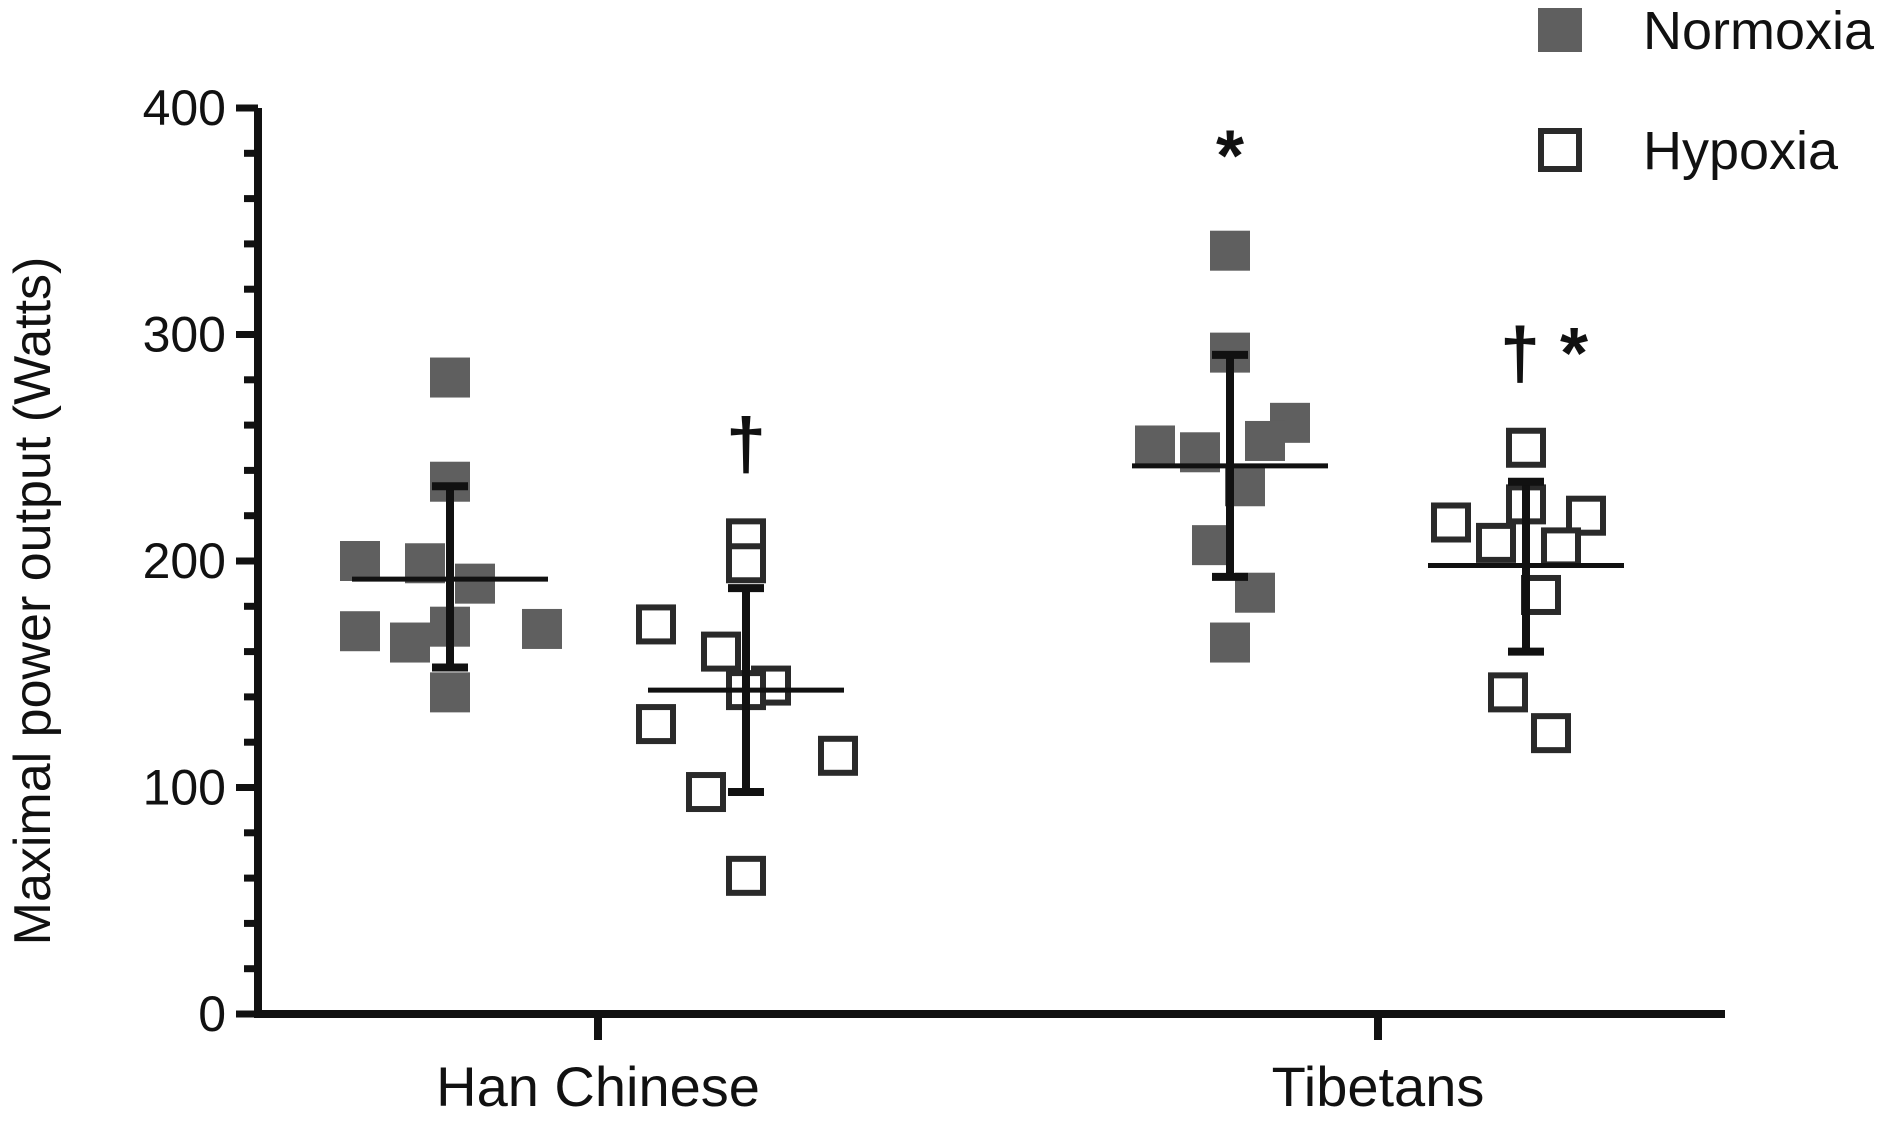 The width and height of the screenshot is (1900, 1136). Describe the element at coordinates (1230, 157) in the screenshot. I see `significance-annotation: *` at that location.